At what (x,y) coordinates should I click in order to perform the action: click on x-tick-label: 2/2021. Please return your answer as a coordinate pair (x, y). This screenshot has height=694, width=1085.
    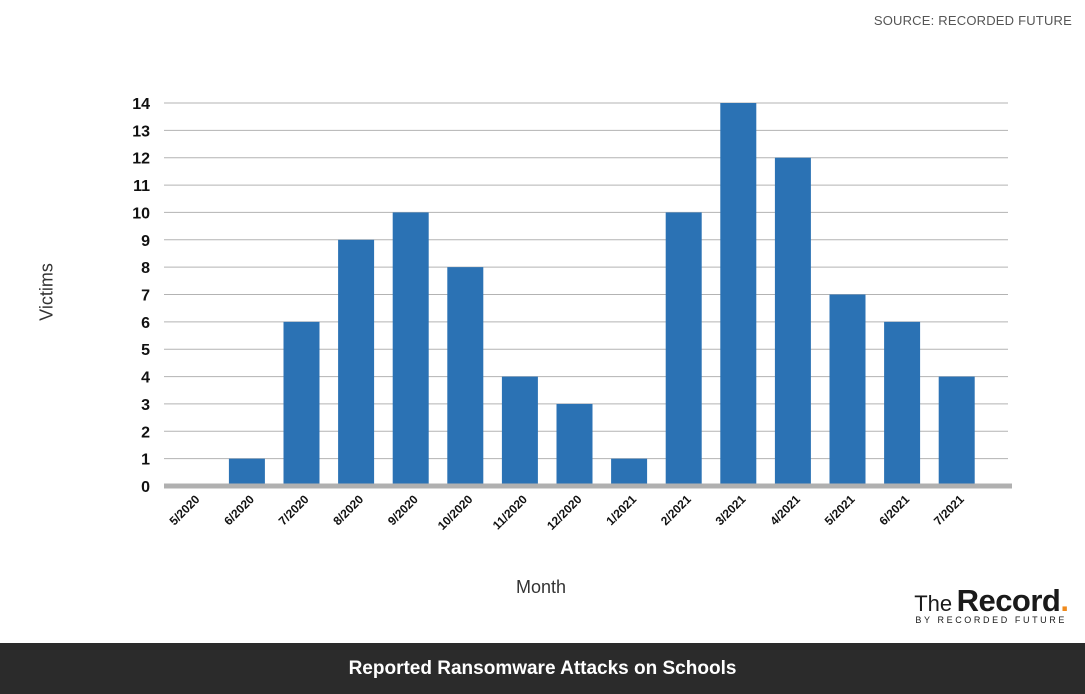
    Looking at the image, I should click on (676, 510).